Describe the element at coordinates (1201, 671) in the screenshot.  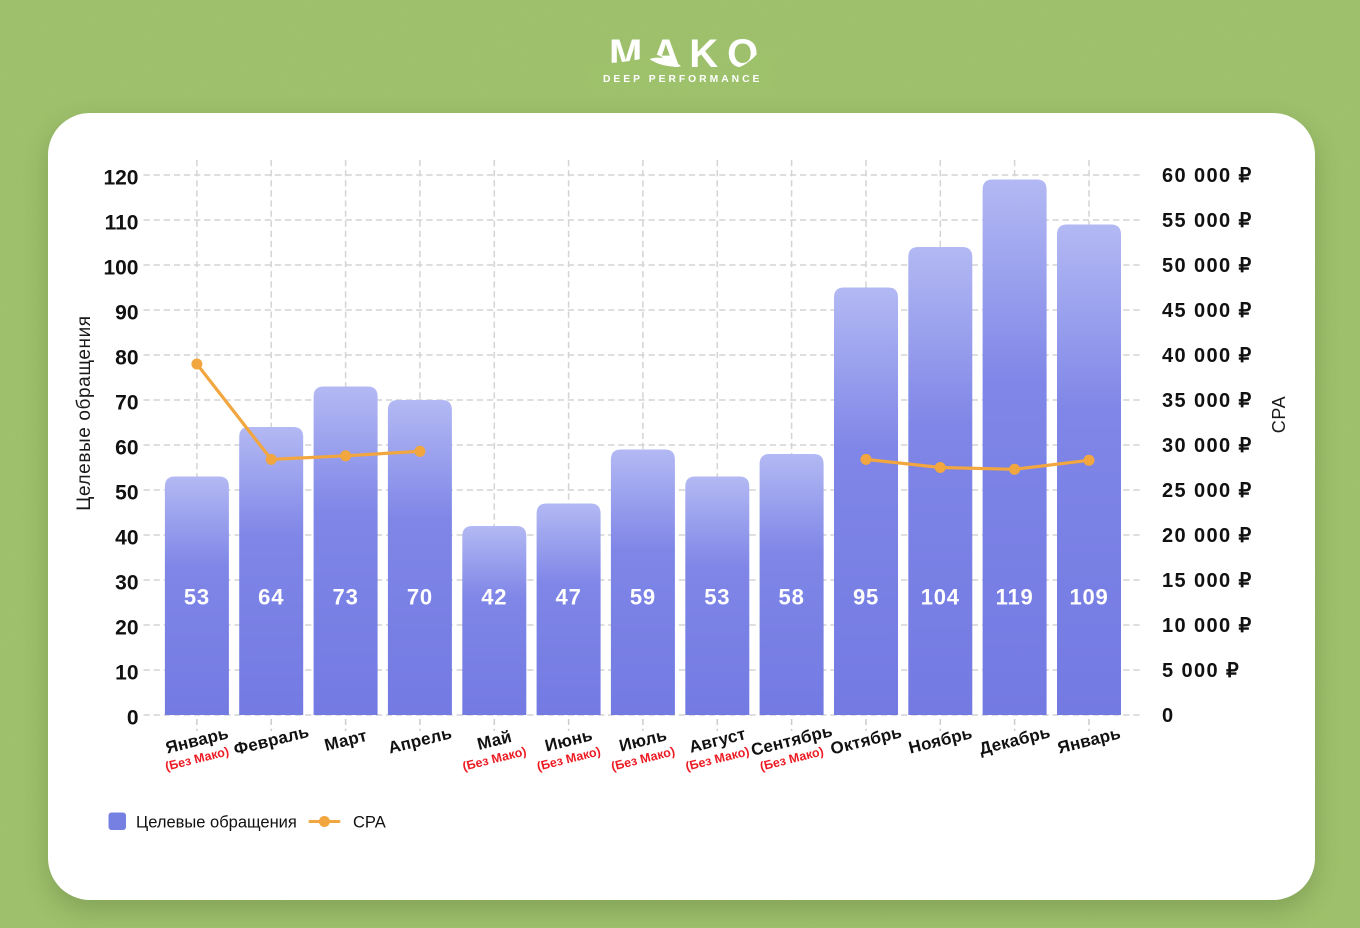
I see `svg-text: 5 000 ₽` at that location.